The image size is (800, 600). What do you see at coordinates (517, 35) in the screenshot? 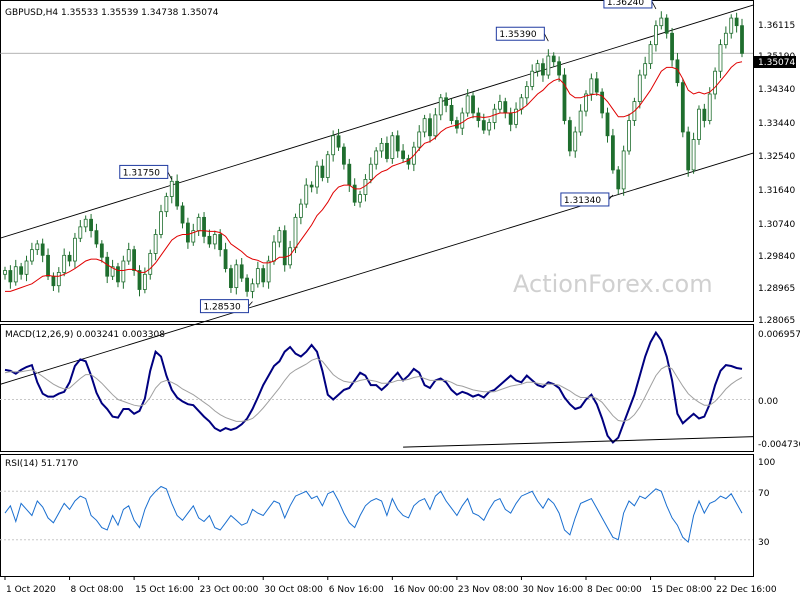
I see `annotation-label: 1.35390` at bounding box center [517, 35].